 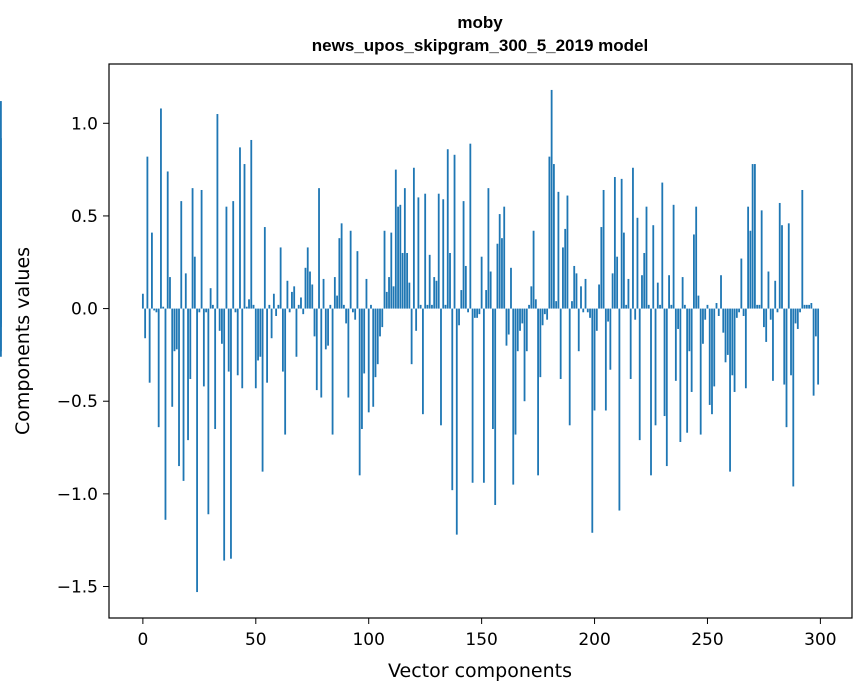 What do you see at coordinates (368, 640) in the screenshot?
I see `x-tick-label: 100` at bounding box center [368, 640].